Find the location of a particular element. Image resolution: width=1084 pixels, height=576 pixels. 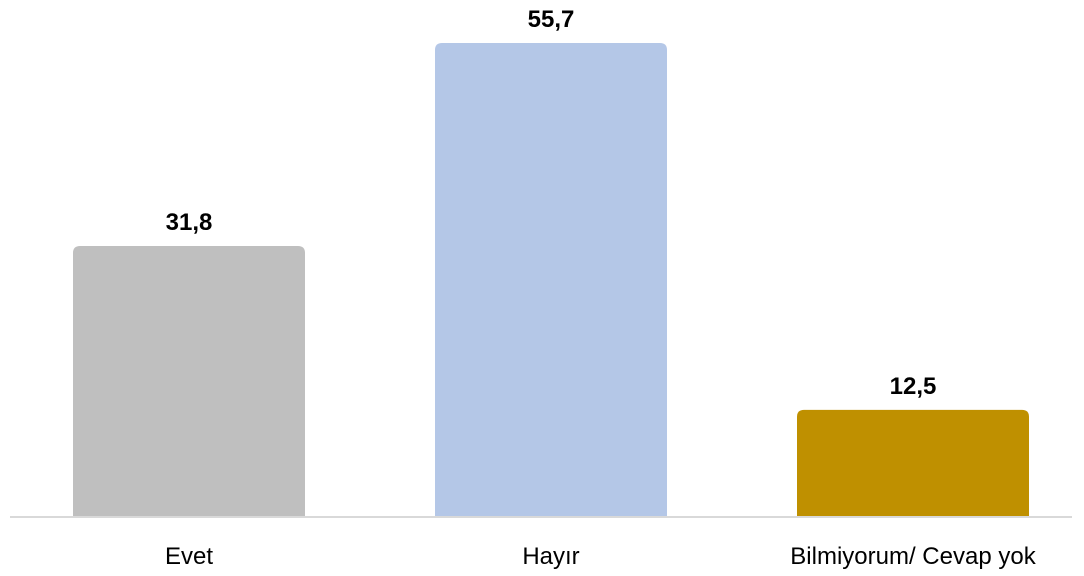

value-label-0: 31,8 is located at coordinates (189, 222).